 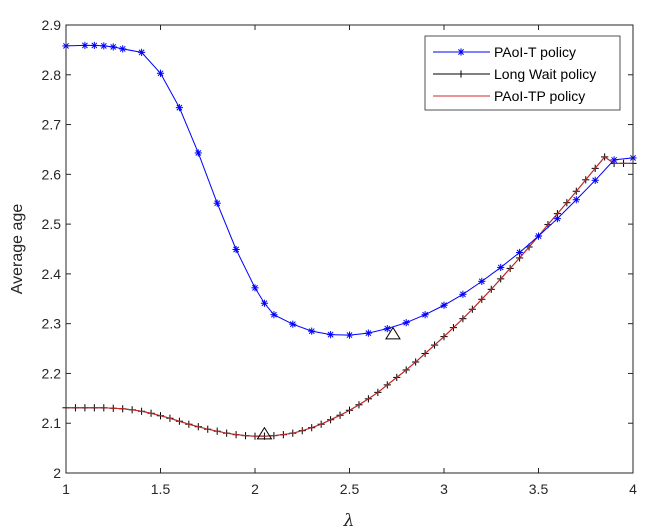 I want to click on legend-entry-long-wait: Long Wait policy, so click(x=514, y=74).